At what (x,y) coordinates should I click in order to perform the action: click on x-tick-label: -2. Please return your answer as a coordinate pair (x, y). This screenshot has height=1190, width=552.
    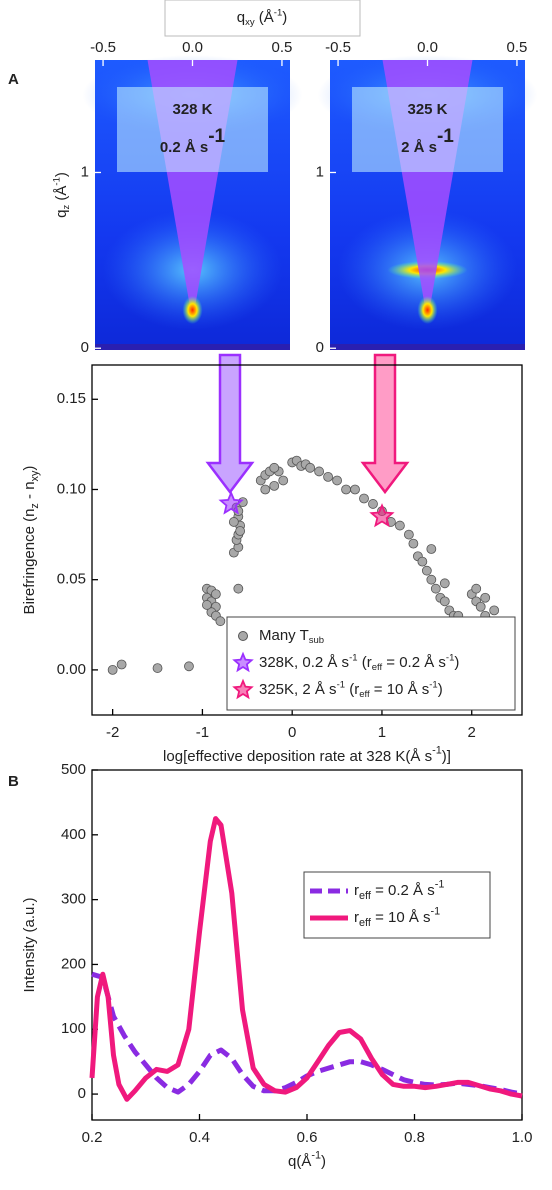
    Looking at the image, I should click on (112, 732).